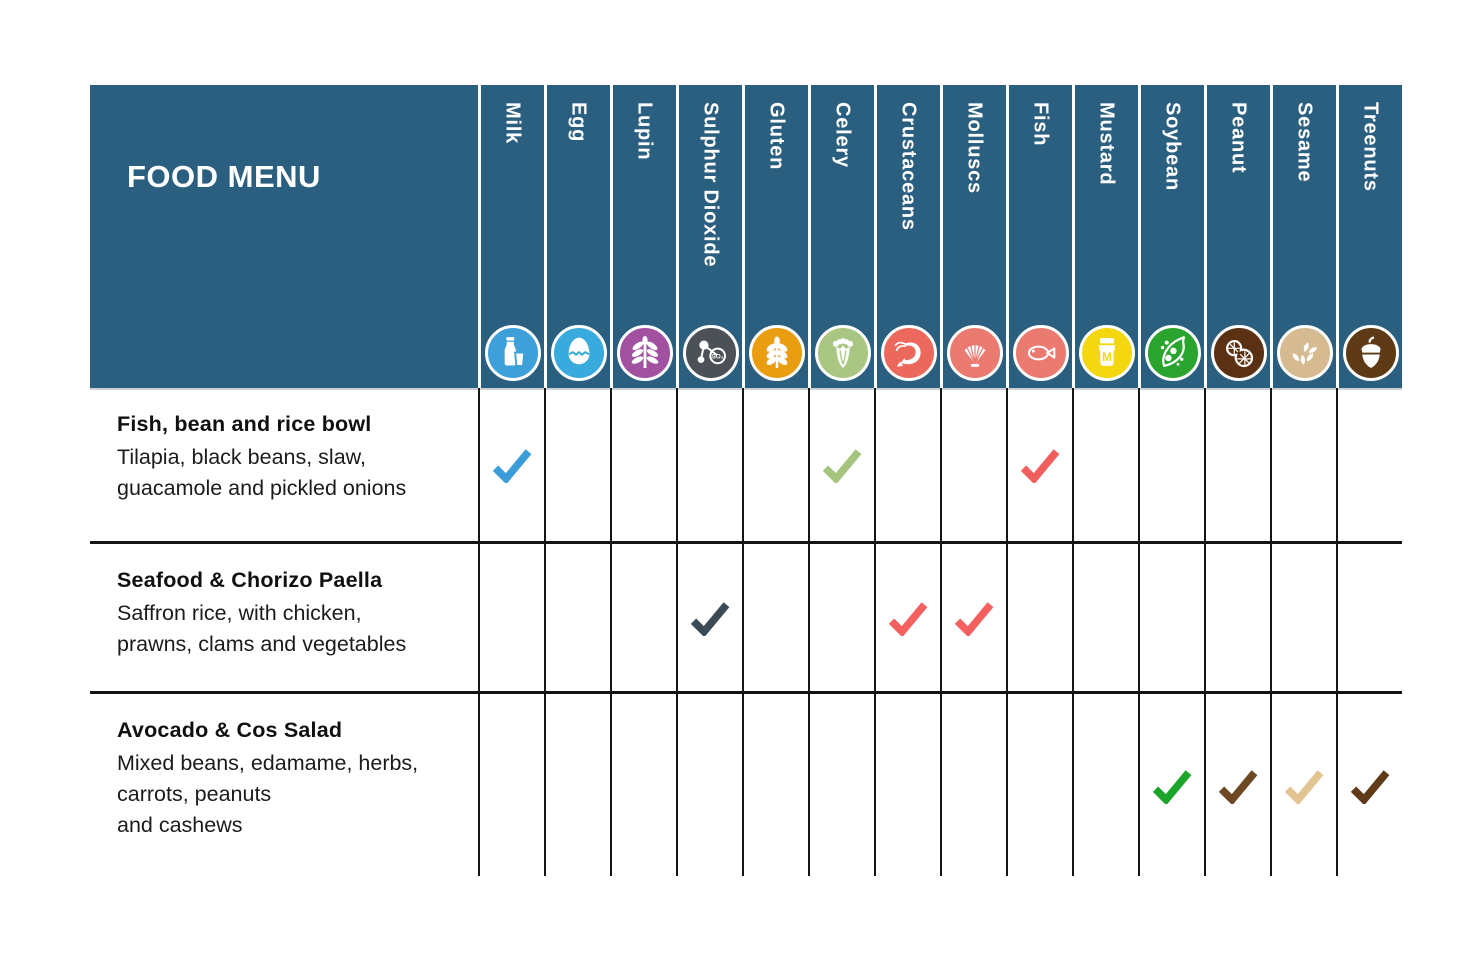 This screenshot has width=1459, height=966. What do you see at coordinates (644, 131) in the screenshot?
I see `allergen-label: Lupin` at bounding box center [644, 131].